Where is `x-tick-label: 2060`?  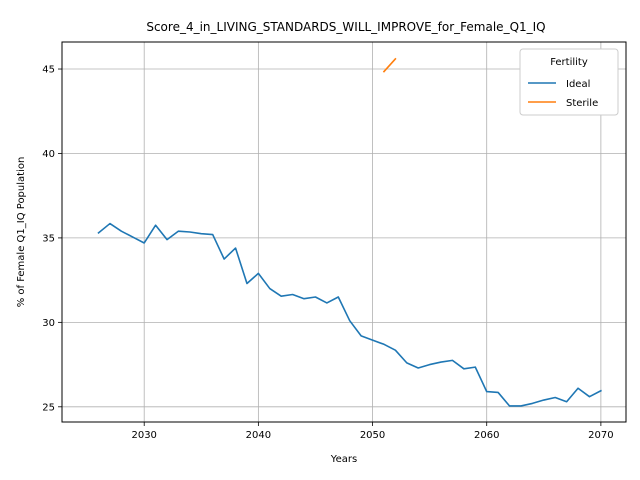 x-tick-label: 2060 is located at coordinates (486, 435).